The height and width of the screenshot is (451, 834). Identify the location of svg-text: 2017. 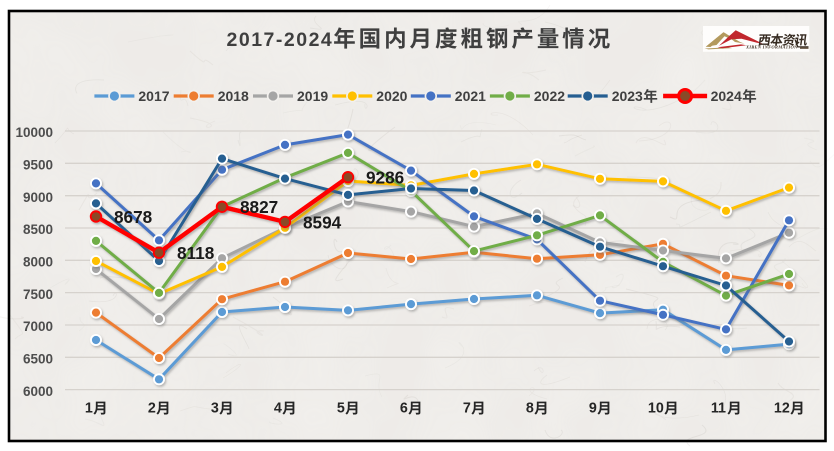
(153, 96).